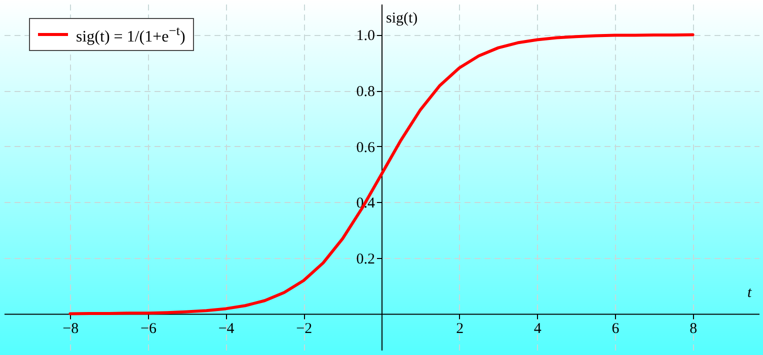 The height and width of the screenshot is (355, 763). What do you see at coordinates (365, 92) in the screenshot?
I see `y-tick-label: 0.8` at bounding box center [365, 92].